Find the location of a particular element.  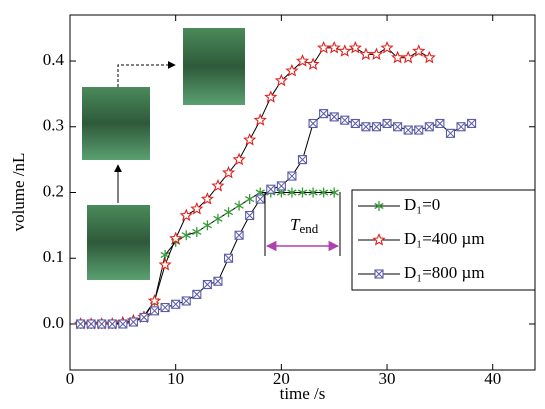

x-tick-label: 30 is located at coordinates (387, 378).